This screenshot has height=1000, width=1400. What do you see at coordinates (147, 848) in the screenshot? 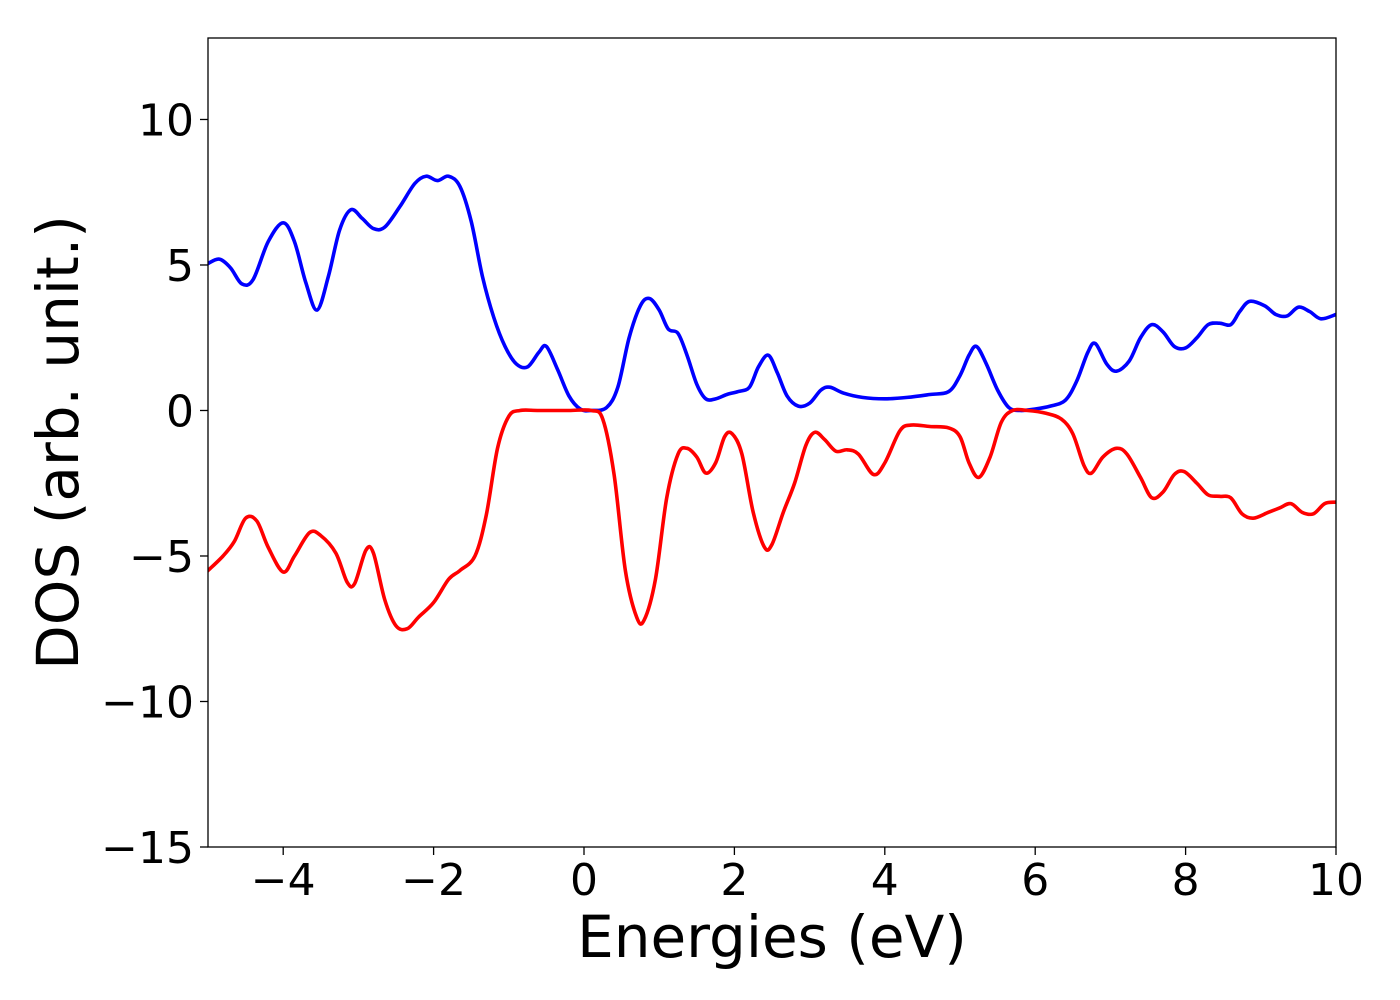
I see `y-tick-label: −15` at bounding box center [147, 848].